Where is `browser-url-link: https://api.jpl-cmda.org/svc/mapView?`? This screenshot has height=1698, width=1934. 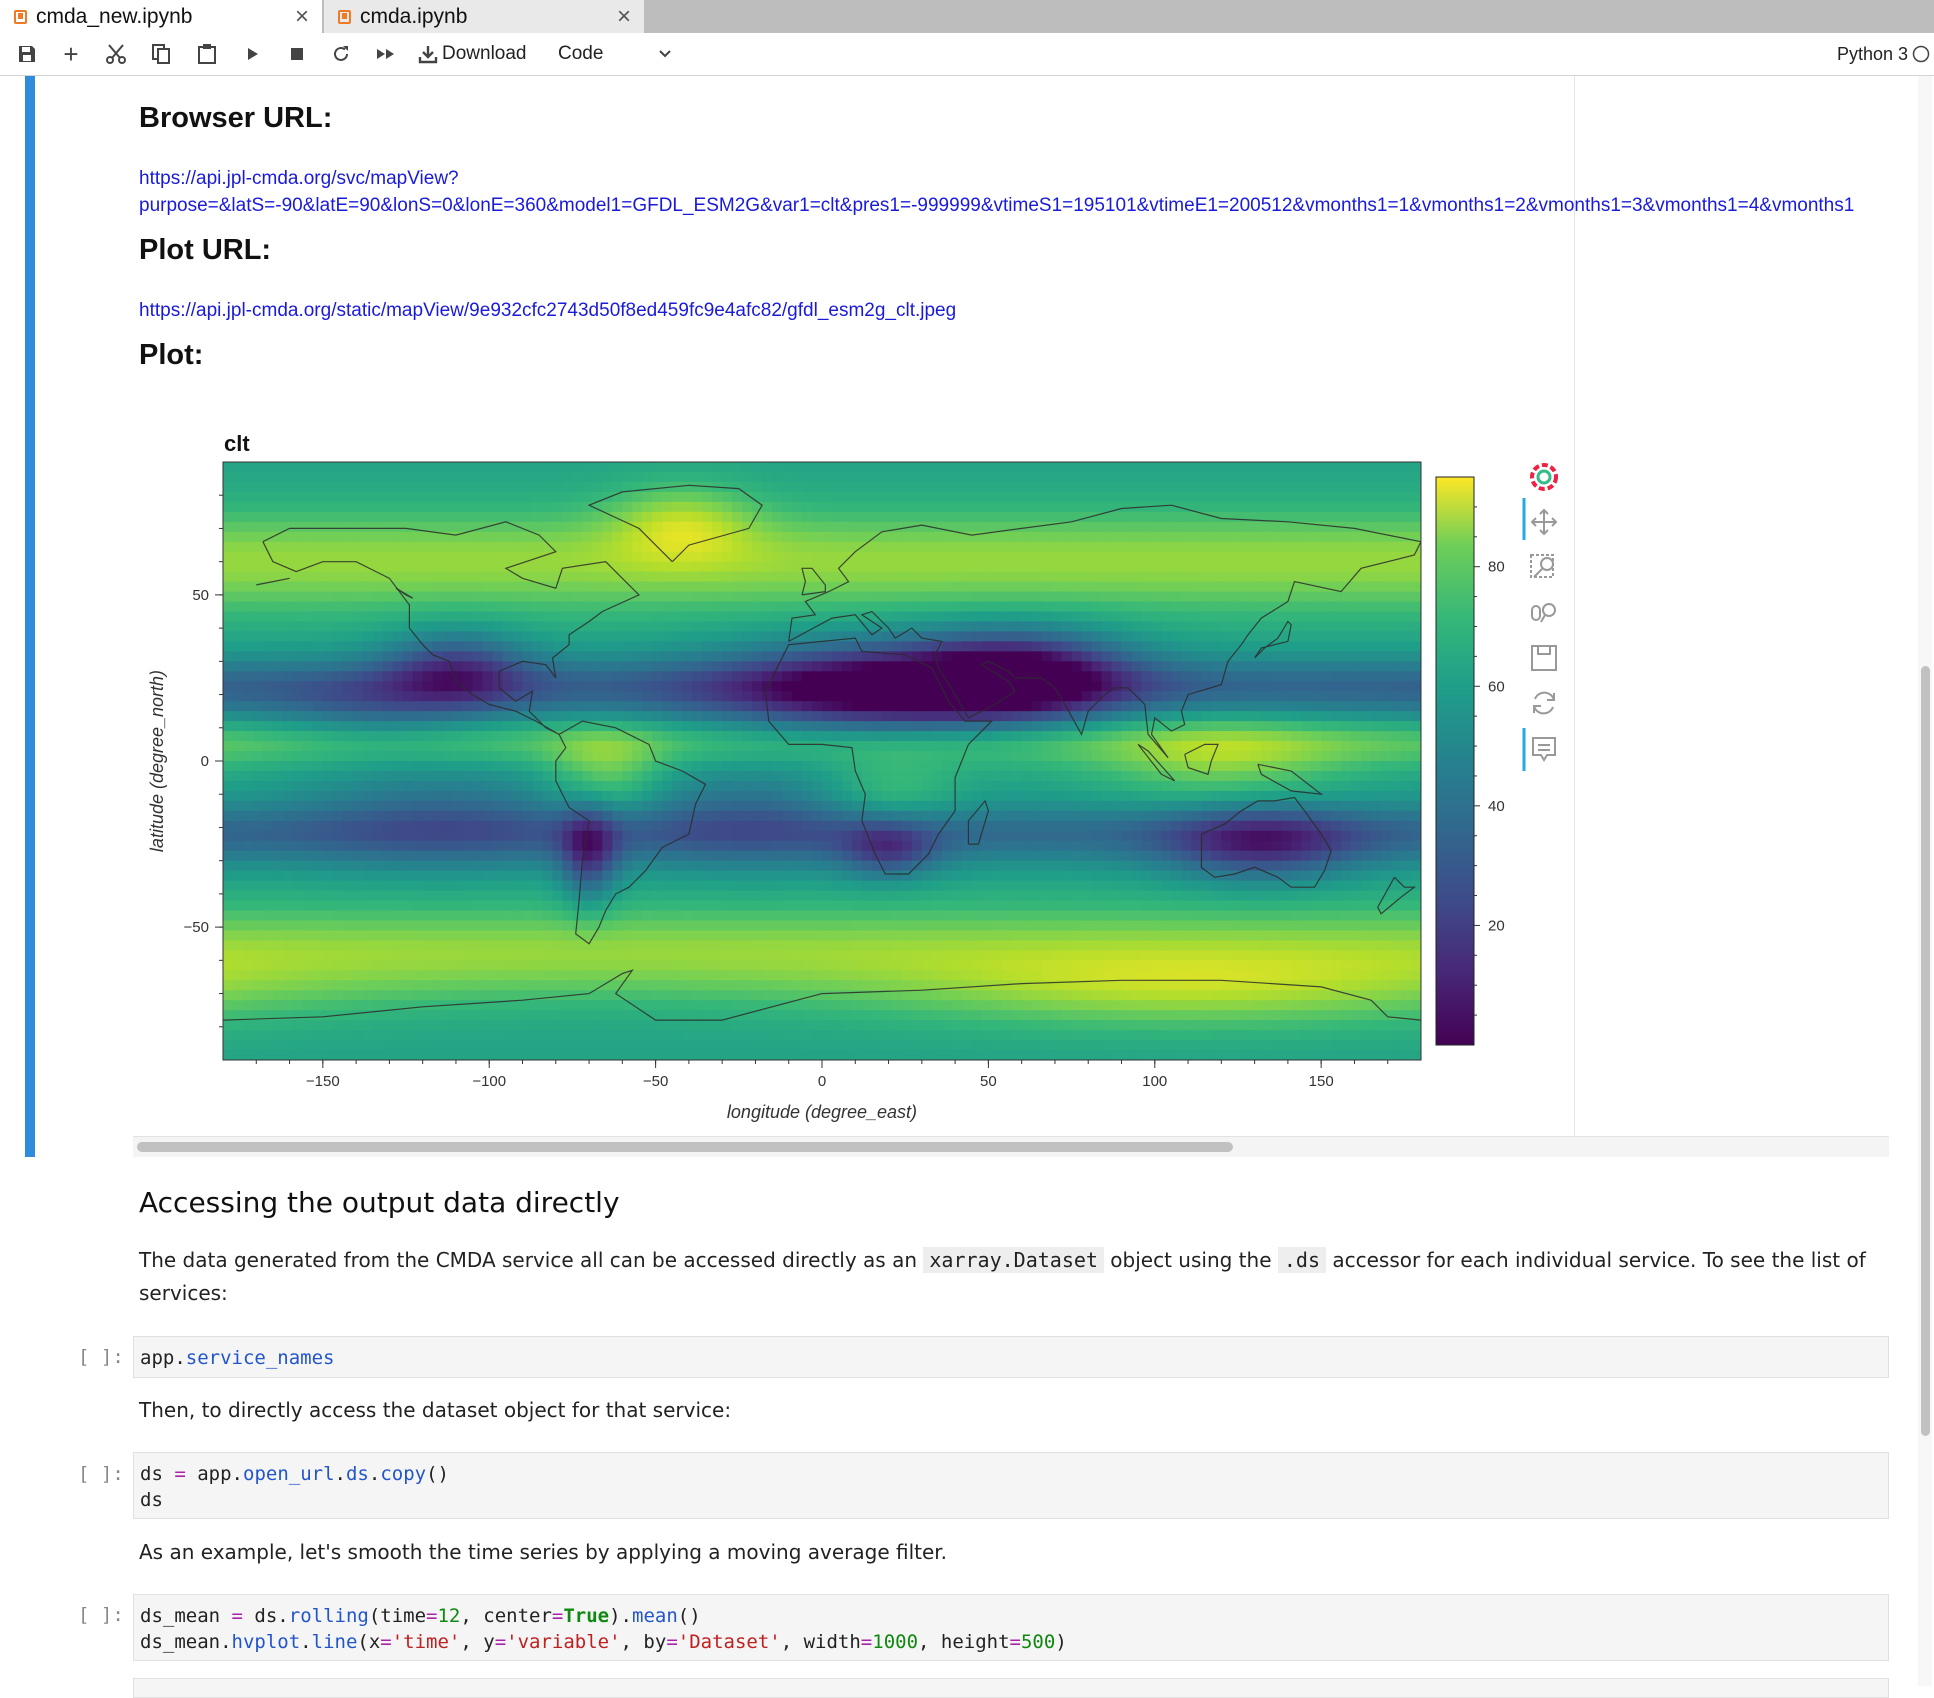
browser-url-link: https://api.jpl-cmda.org/svc/mapView? is located at coordinates (299, 178).